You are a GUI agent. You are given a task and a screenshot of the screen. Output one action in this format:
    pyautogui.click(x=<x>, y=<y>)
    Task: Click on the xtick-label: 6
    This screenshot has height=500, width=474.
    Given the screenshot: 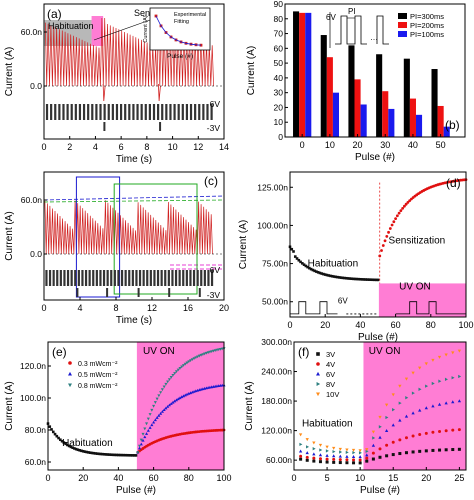 What is the action you would take?
    pyautogui.click(x=121, y=147)
    